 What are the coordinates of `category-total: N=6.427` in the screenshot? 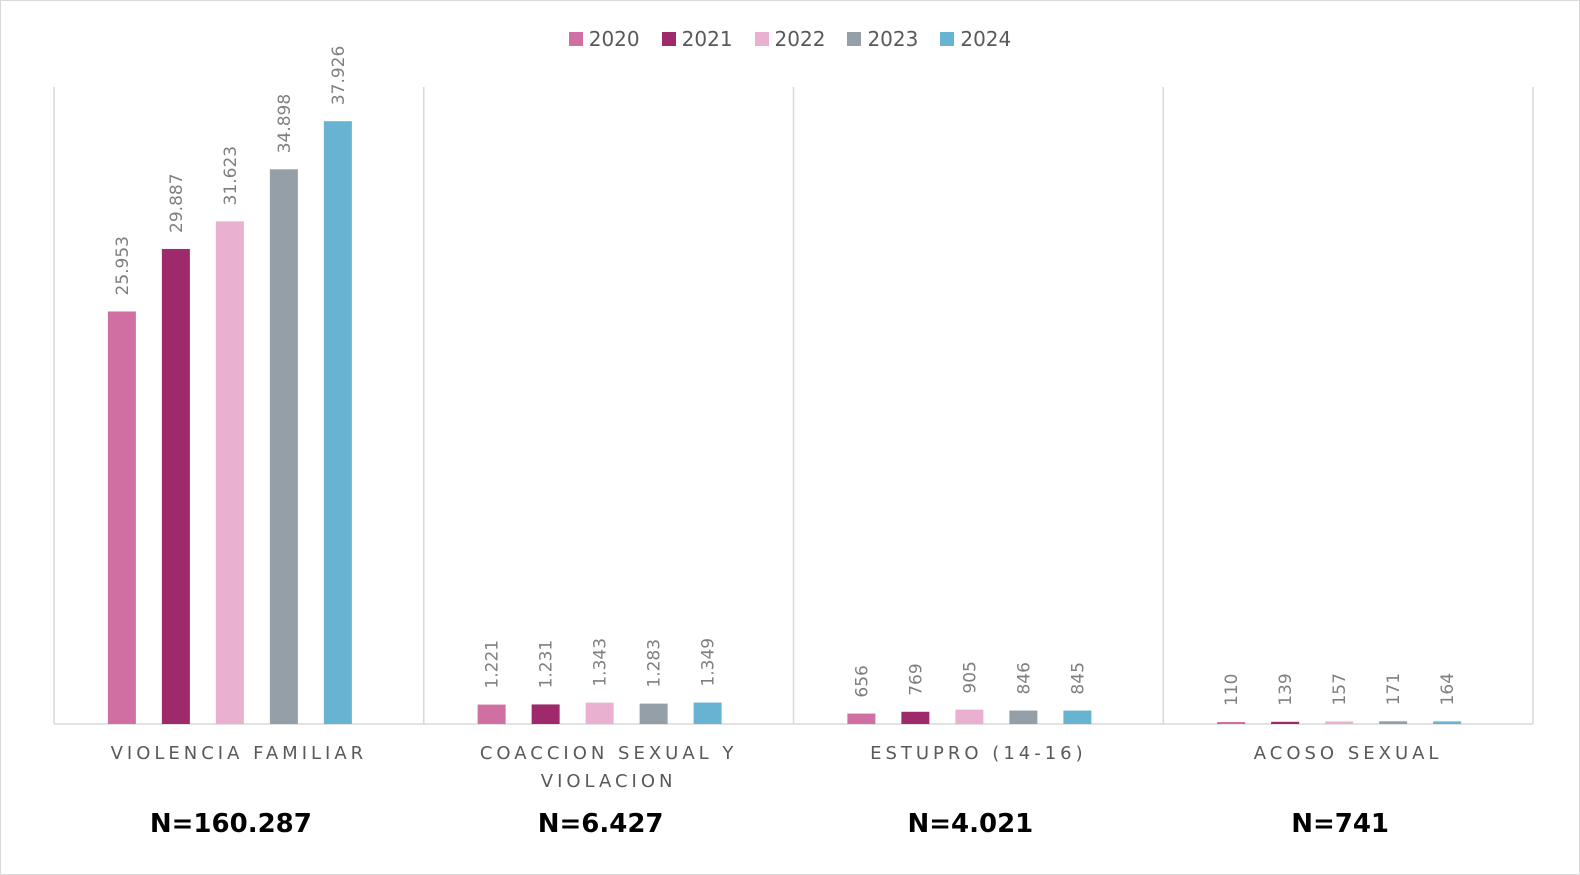 It's located at (600, 824).